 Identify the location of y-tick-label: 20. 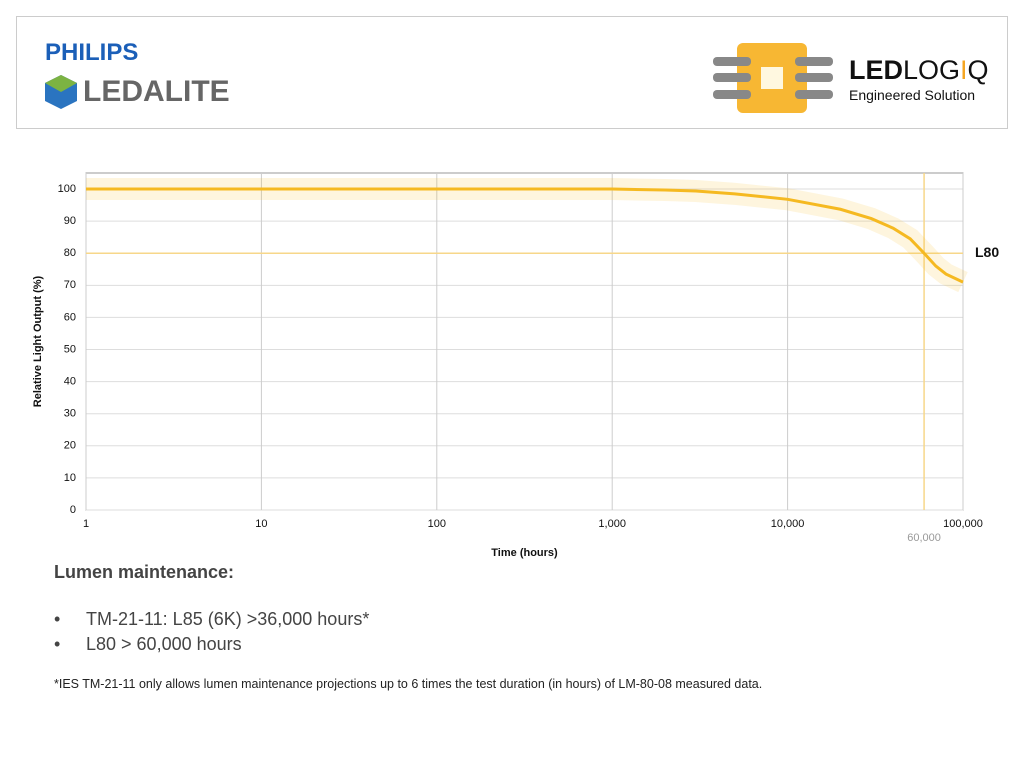
(70, 446).